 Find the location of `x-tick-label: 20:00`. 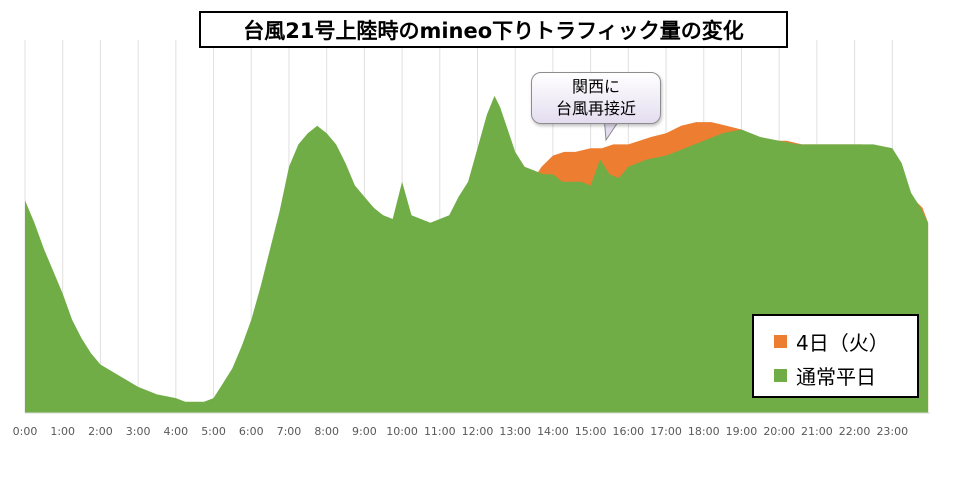

x-tick-label: 20:00 is located at coordinates (779, 431).